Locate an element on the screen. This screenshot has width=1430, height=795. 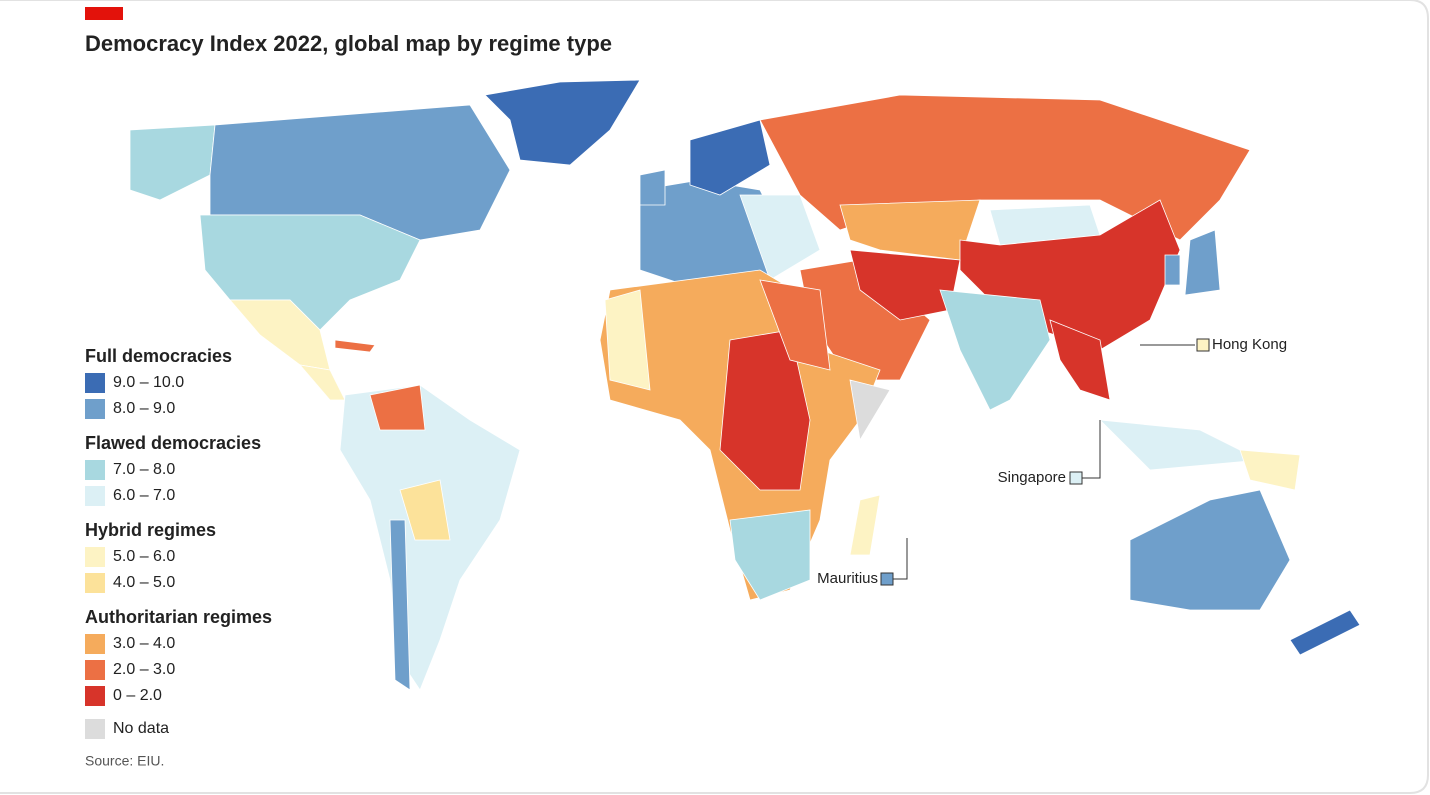
callouts: Hong Kong Singapore Mauritius is located at coordinates (1052, 461).